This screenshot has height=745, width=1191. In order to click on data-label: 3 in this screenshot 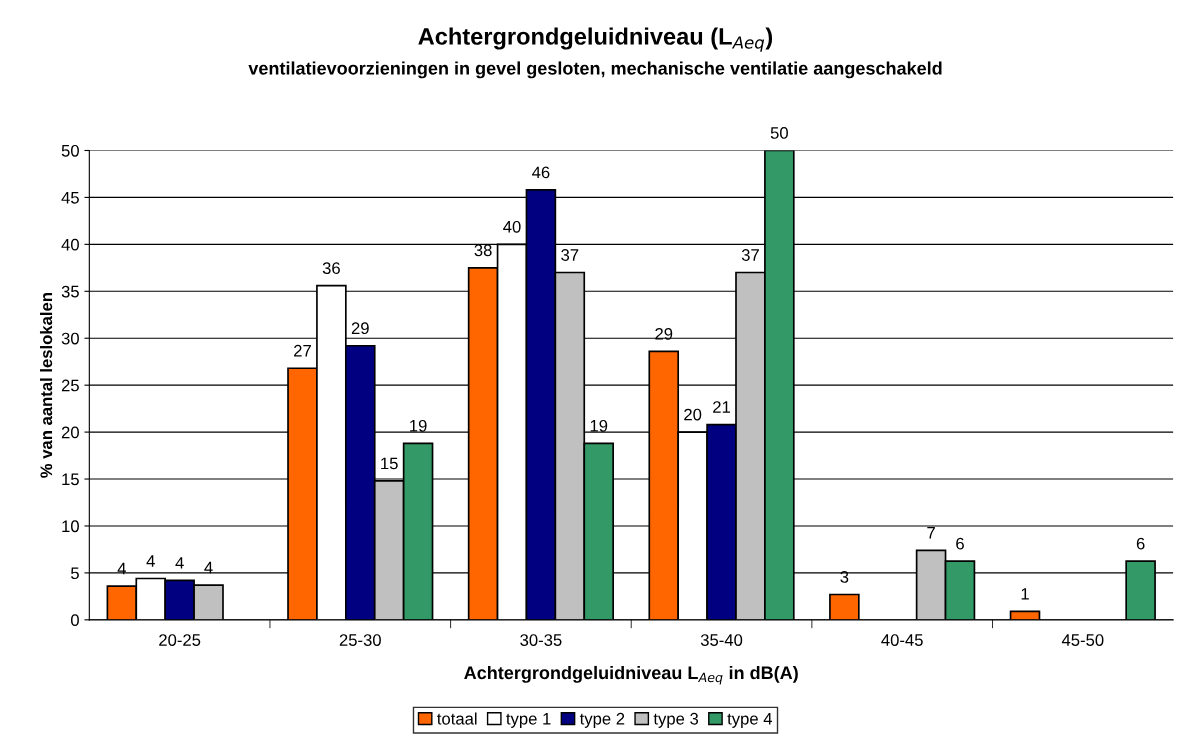, I will do `click(844, 577)`.